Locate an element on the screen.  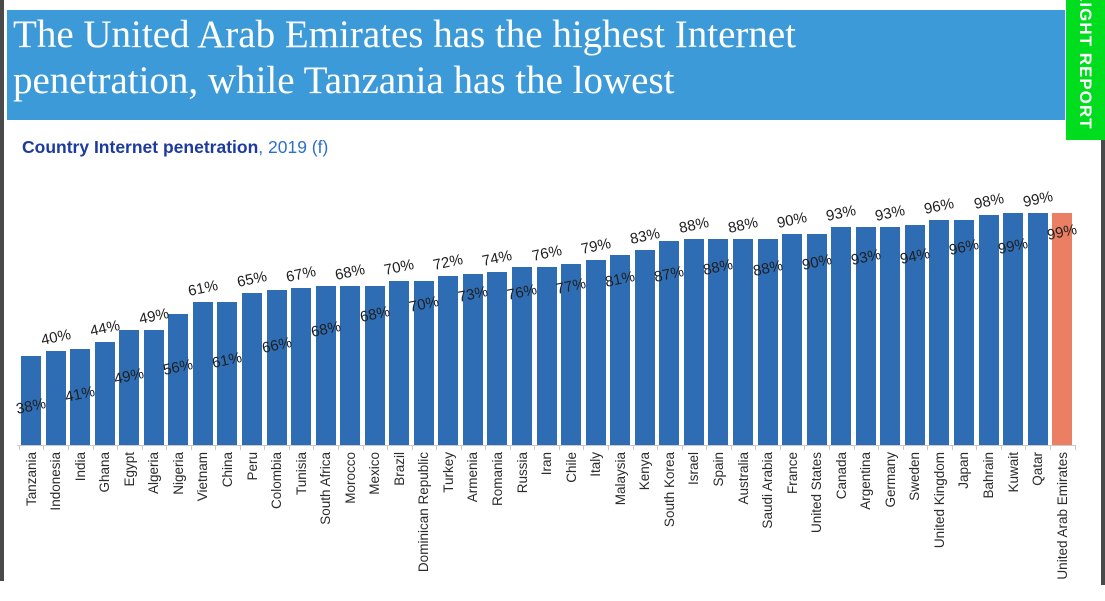
report-side-tab: LIGHT REPORT is located at coordinates (1085, 70).